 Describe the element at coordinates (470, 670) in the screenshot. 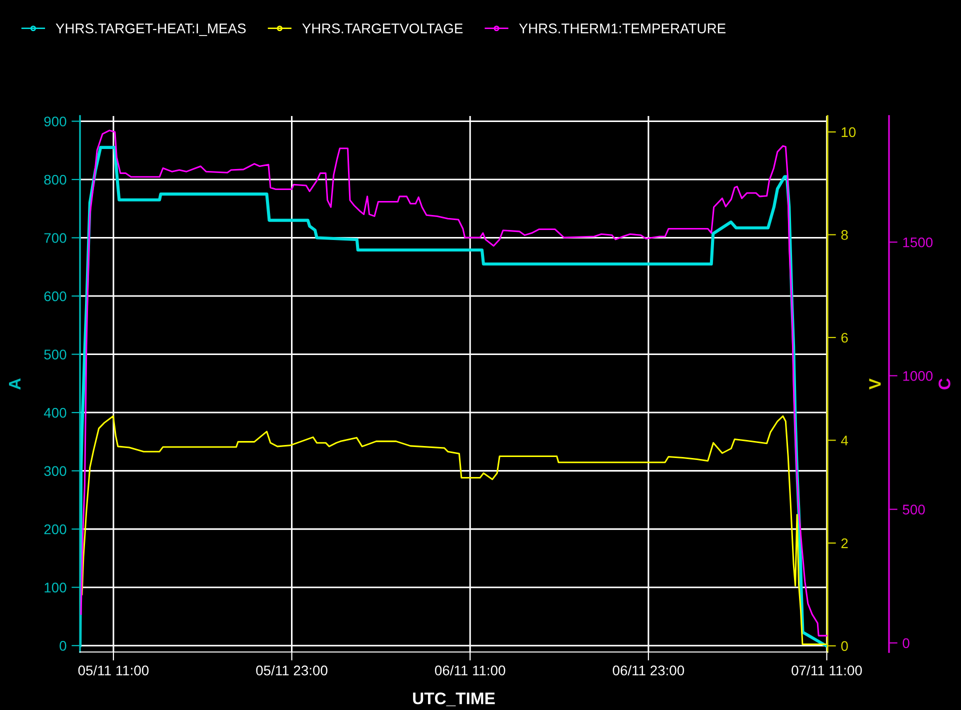

I see `x-tick-label: 06/11 11:00` at that location.